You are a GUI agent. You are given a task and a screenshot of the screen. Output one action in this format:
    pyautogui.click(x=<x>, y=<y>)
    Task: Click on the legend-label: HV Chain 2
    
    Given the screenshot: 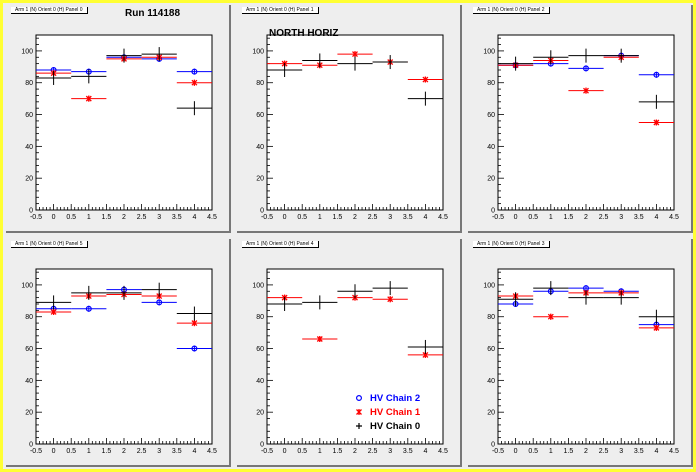 What is the action you would take?
    pyautogui.click(x=395, y=398)
    